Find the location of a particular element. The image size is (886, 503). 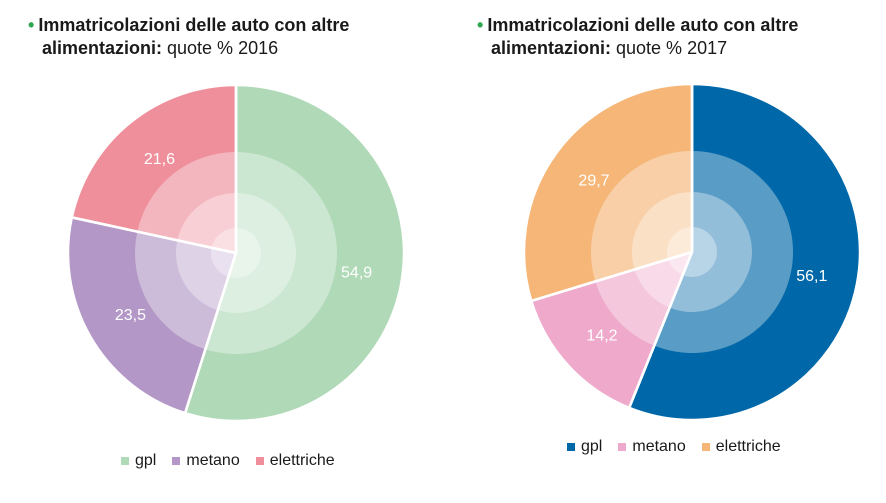

data-label-elettriche: 29,7 is located at coordinates (593, 180).